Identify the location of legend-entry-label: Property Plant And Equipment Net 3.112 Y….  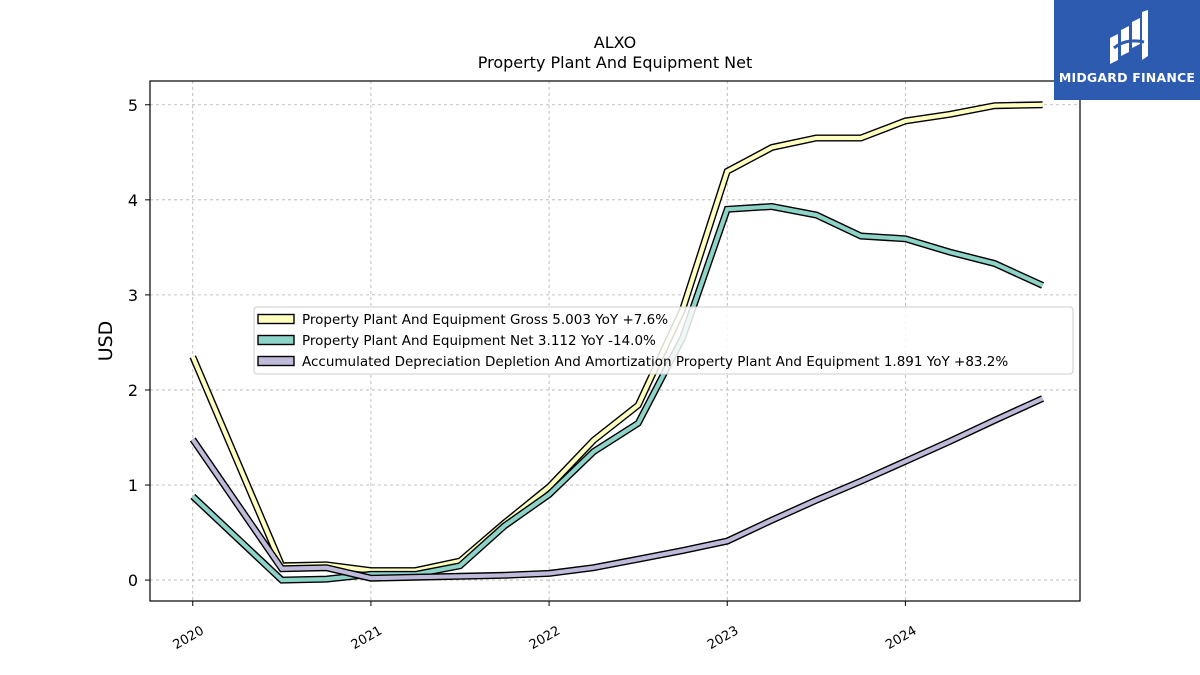
(479, 341).